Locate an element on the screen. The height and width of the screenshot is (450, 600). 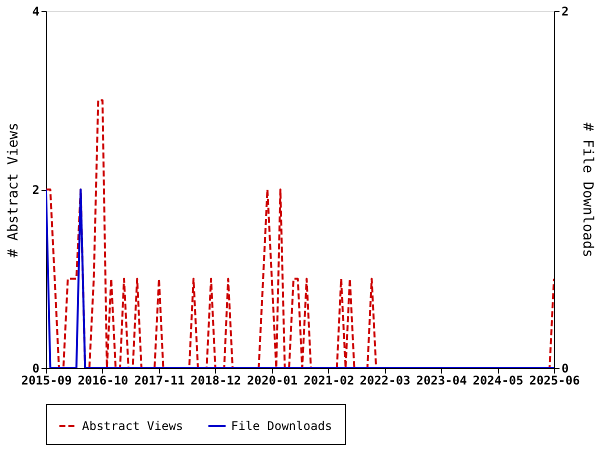
x-tick-label: 2023-04 is located at coordinates (441, 381).